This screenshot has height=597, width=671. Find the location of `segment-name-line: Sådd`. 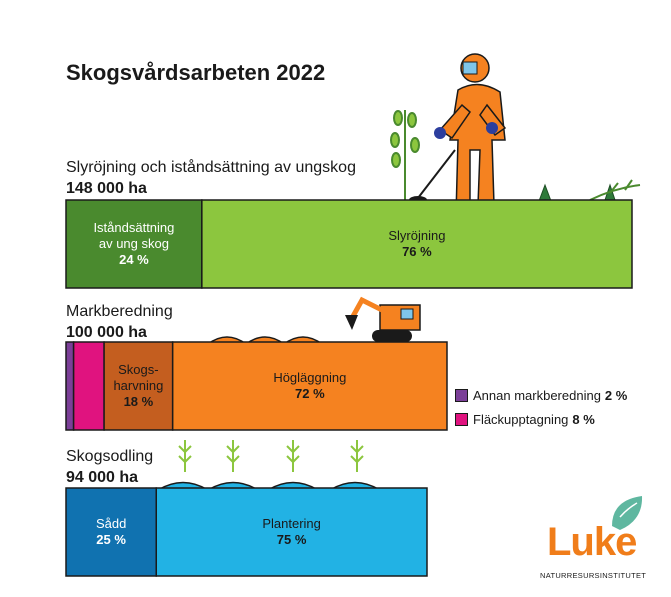

segment-name-line: Sådd is located at coordinates (111, 523).